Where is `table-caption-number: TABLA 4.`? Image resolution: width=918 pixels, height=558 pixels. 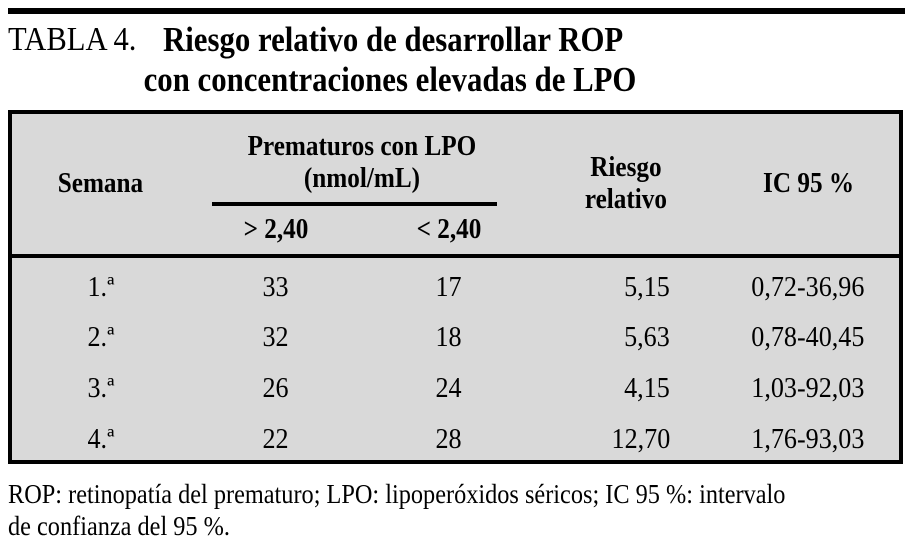
table-caption-number: TABLA 4. is located at coordinates (72, 39).